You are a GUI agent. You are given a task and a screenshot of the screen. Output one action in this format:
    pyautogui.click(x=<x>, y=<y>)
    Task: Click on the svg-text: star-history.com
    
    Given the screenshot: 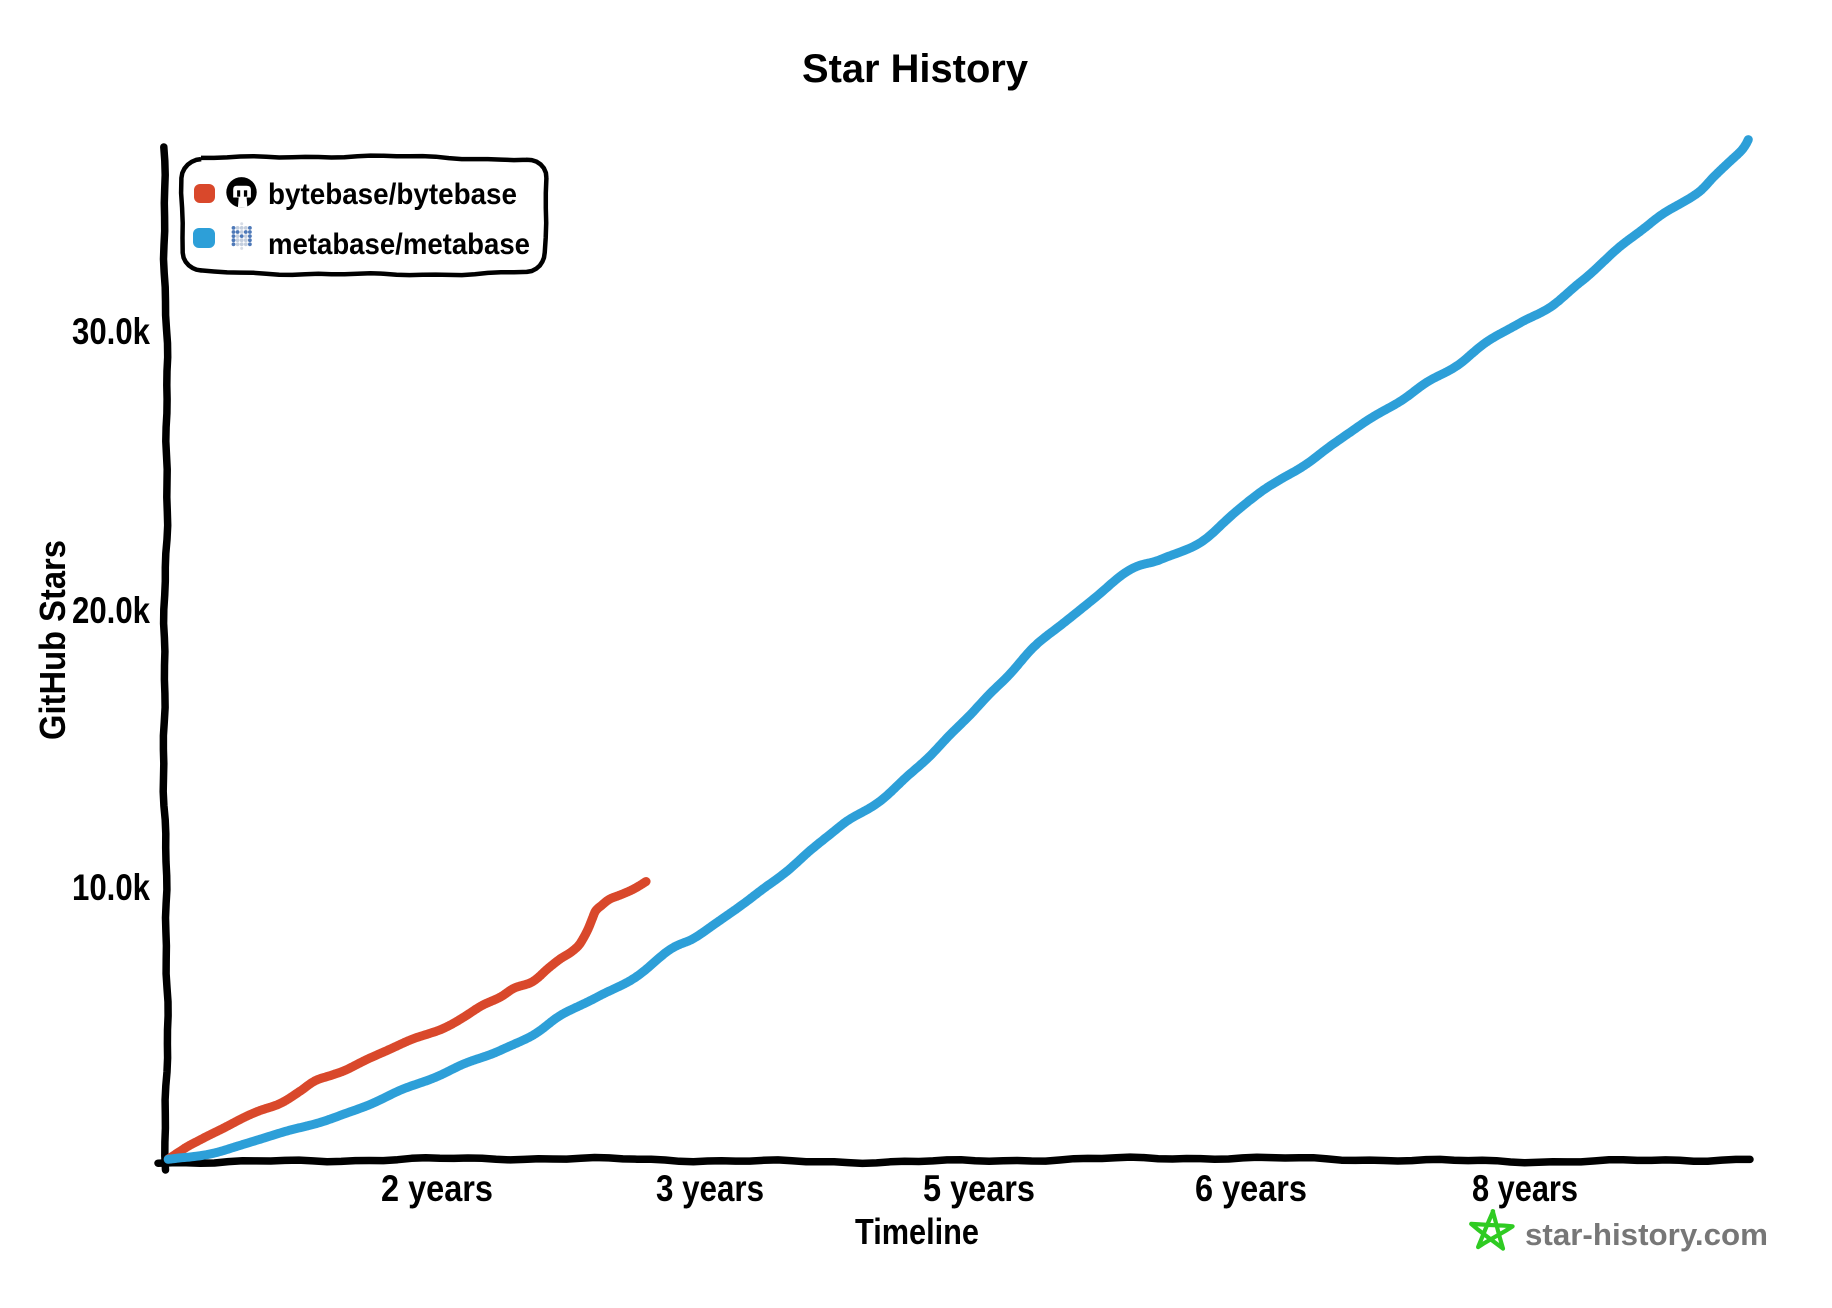 What is the action you would take?
    pyautogui.click(x=1646, y=1234)
    